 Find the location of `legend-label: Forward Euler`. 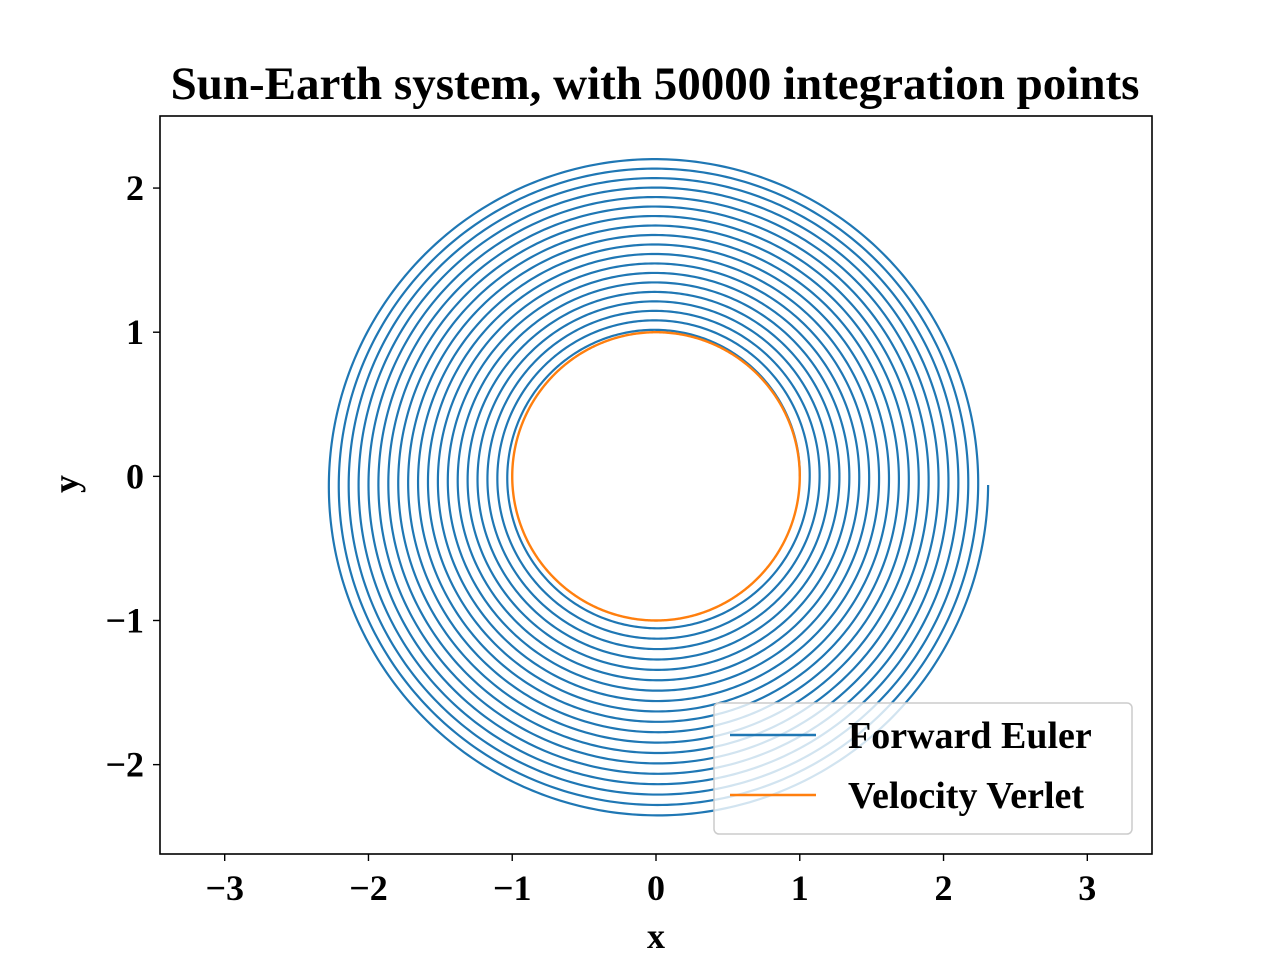

legend-label: Forward Euler is located at coordinates (970, 736).